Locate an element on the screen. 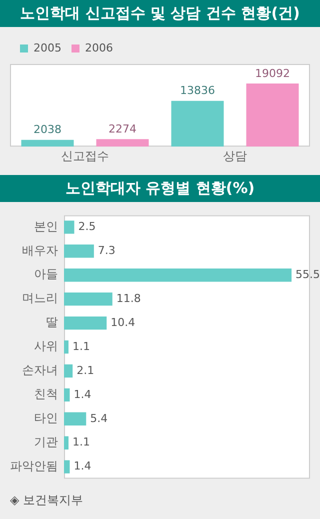 This screenshot has width=320, height=519. y-tick-label: 친척 is located at coordinates (46, 394).